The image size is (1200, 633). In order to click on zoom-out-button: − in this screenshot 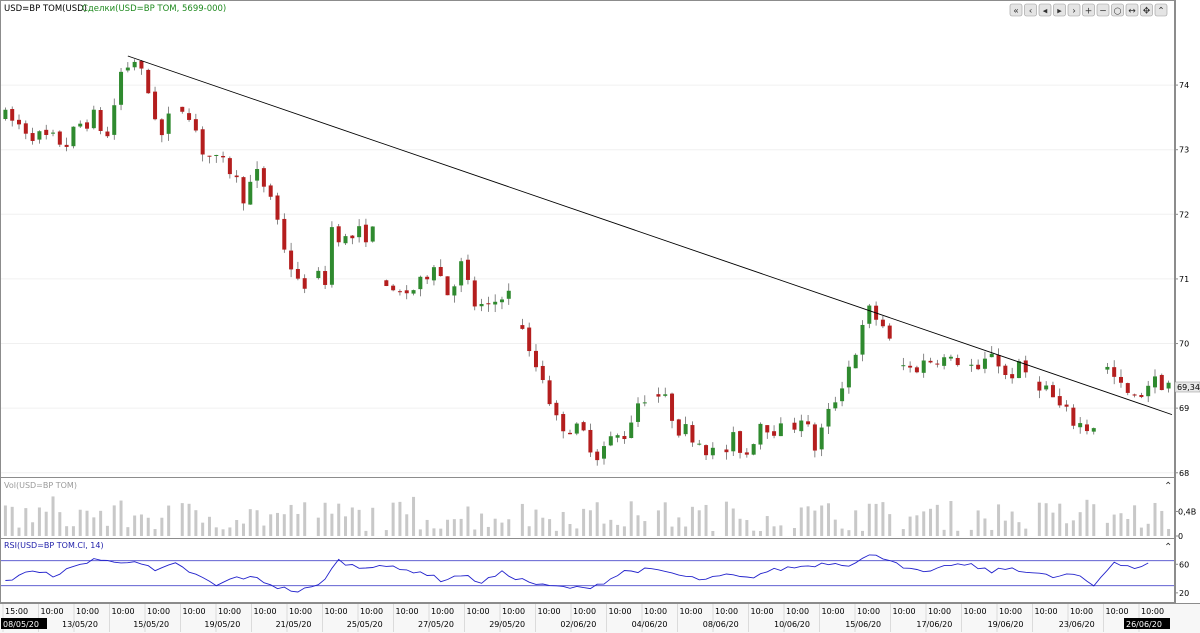, I will do `click(1103, 10)`.